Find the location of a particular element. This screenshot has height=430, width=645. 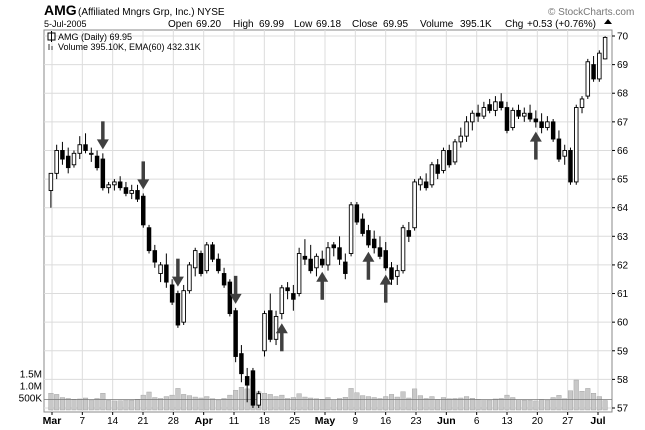

x-tick-label: 13 is located at coordinates (507, 421).